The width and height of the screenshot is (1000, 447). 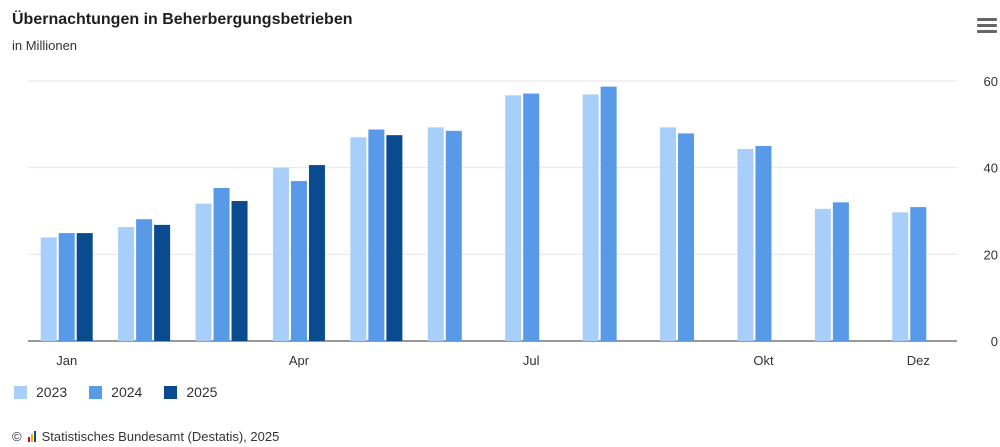 What do you see at coordinates (991, 254) in the screenshot?
I see `y-tick-label: 20` at bounding box center [991, 254].